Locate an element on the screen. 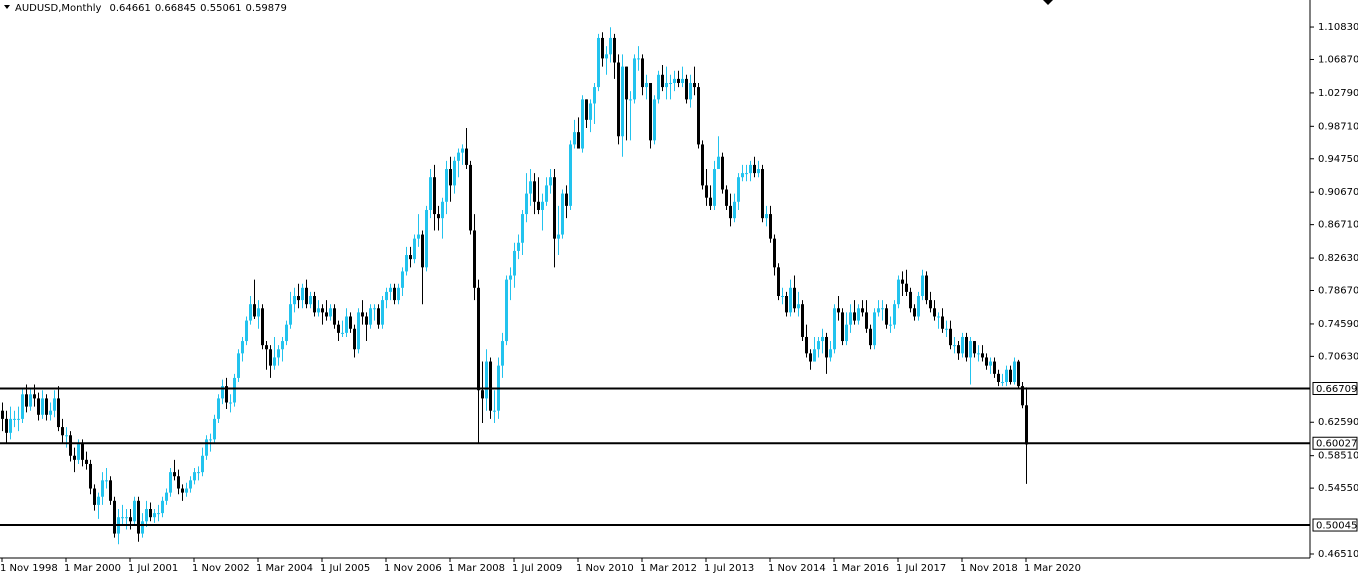 The image size is (1358, 578). x-tick-label: 1 Nov 2006 is located at coordinates (413, 568).